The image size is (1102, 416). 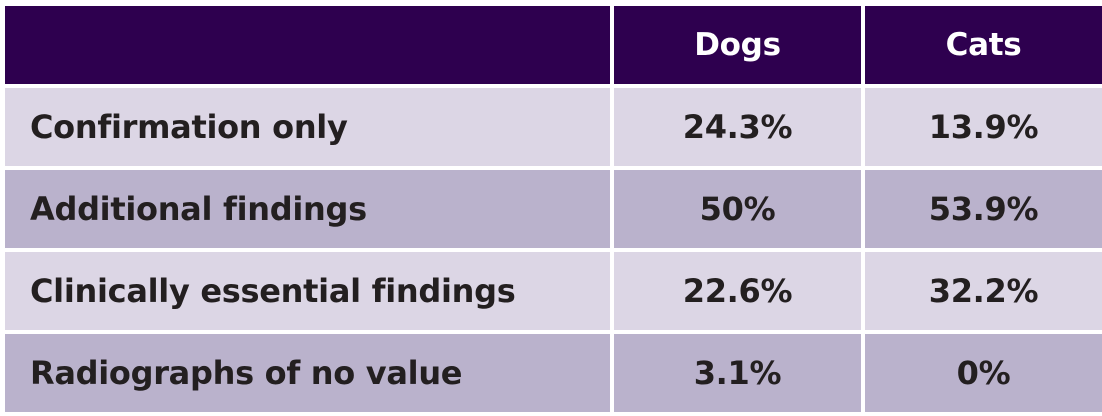 I want to click on row-label: Confirmation only, so click(x=307, y=127).